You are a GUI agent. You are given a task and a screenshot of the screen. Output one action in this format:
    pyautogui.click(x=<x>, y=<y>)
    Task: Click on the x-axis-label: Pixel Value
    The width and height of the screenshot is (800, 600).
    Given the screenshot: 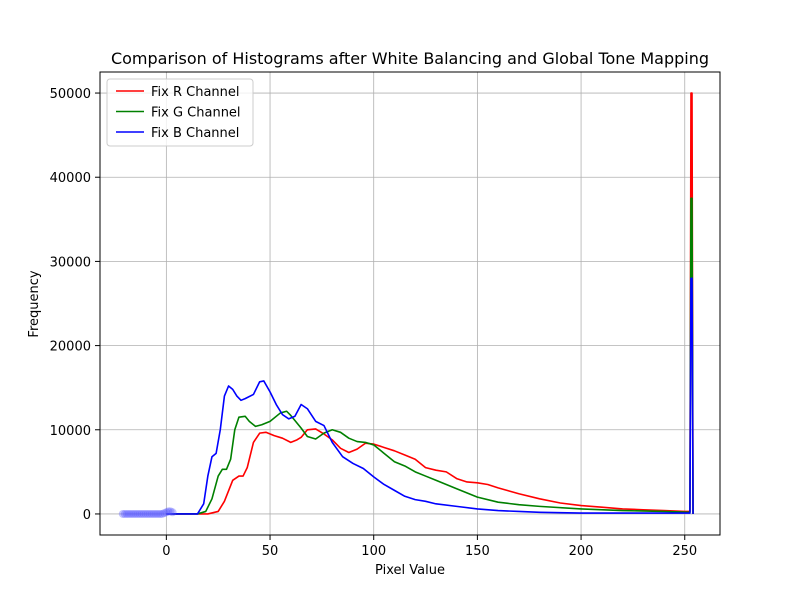 What is the action you would take?
    pyautogui.click(x=410, y=570)
    